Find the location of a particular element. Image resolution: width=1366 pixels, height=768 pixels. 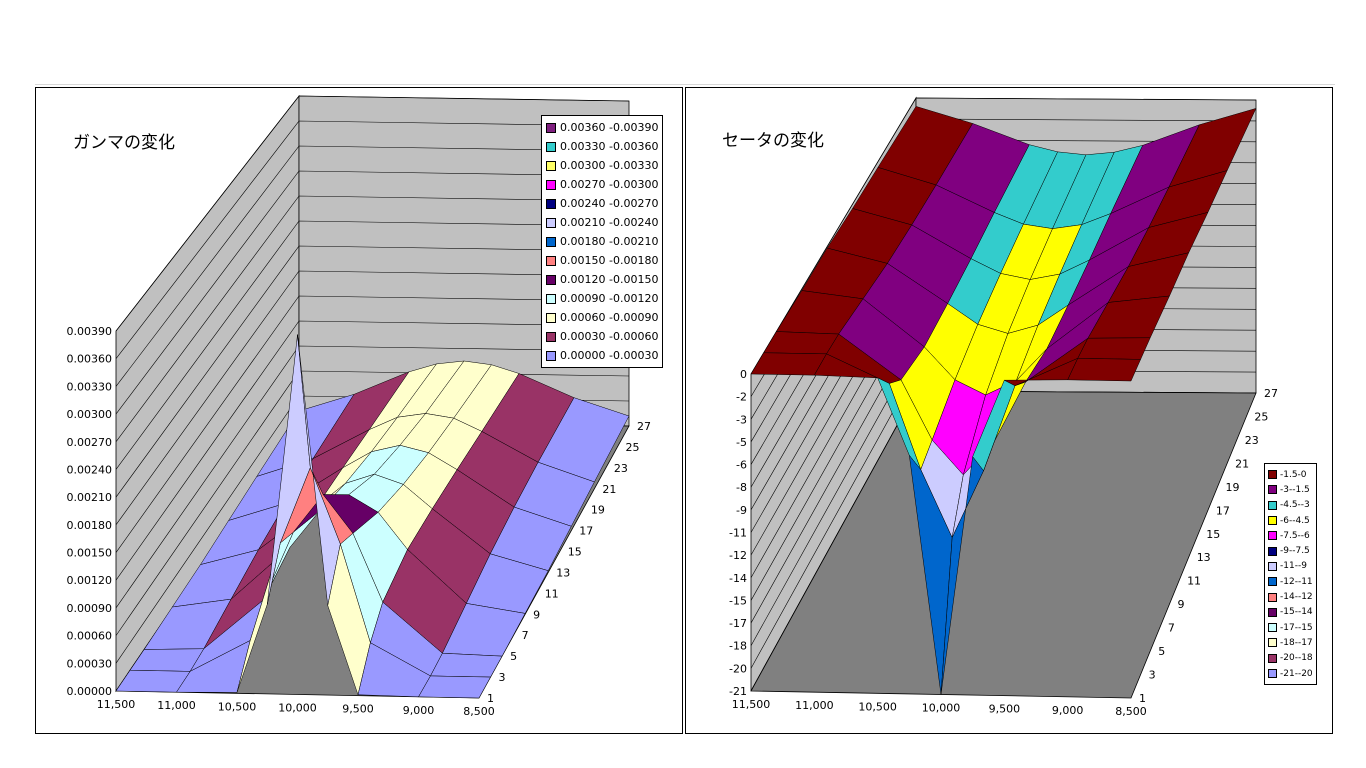

legend-item: 0.00330 -0.00360 is located at coordinates (602, 146).